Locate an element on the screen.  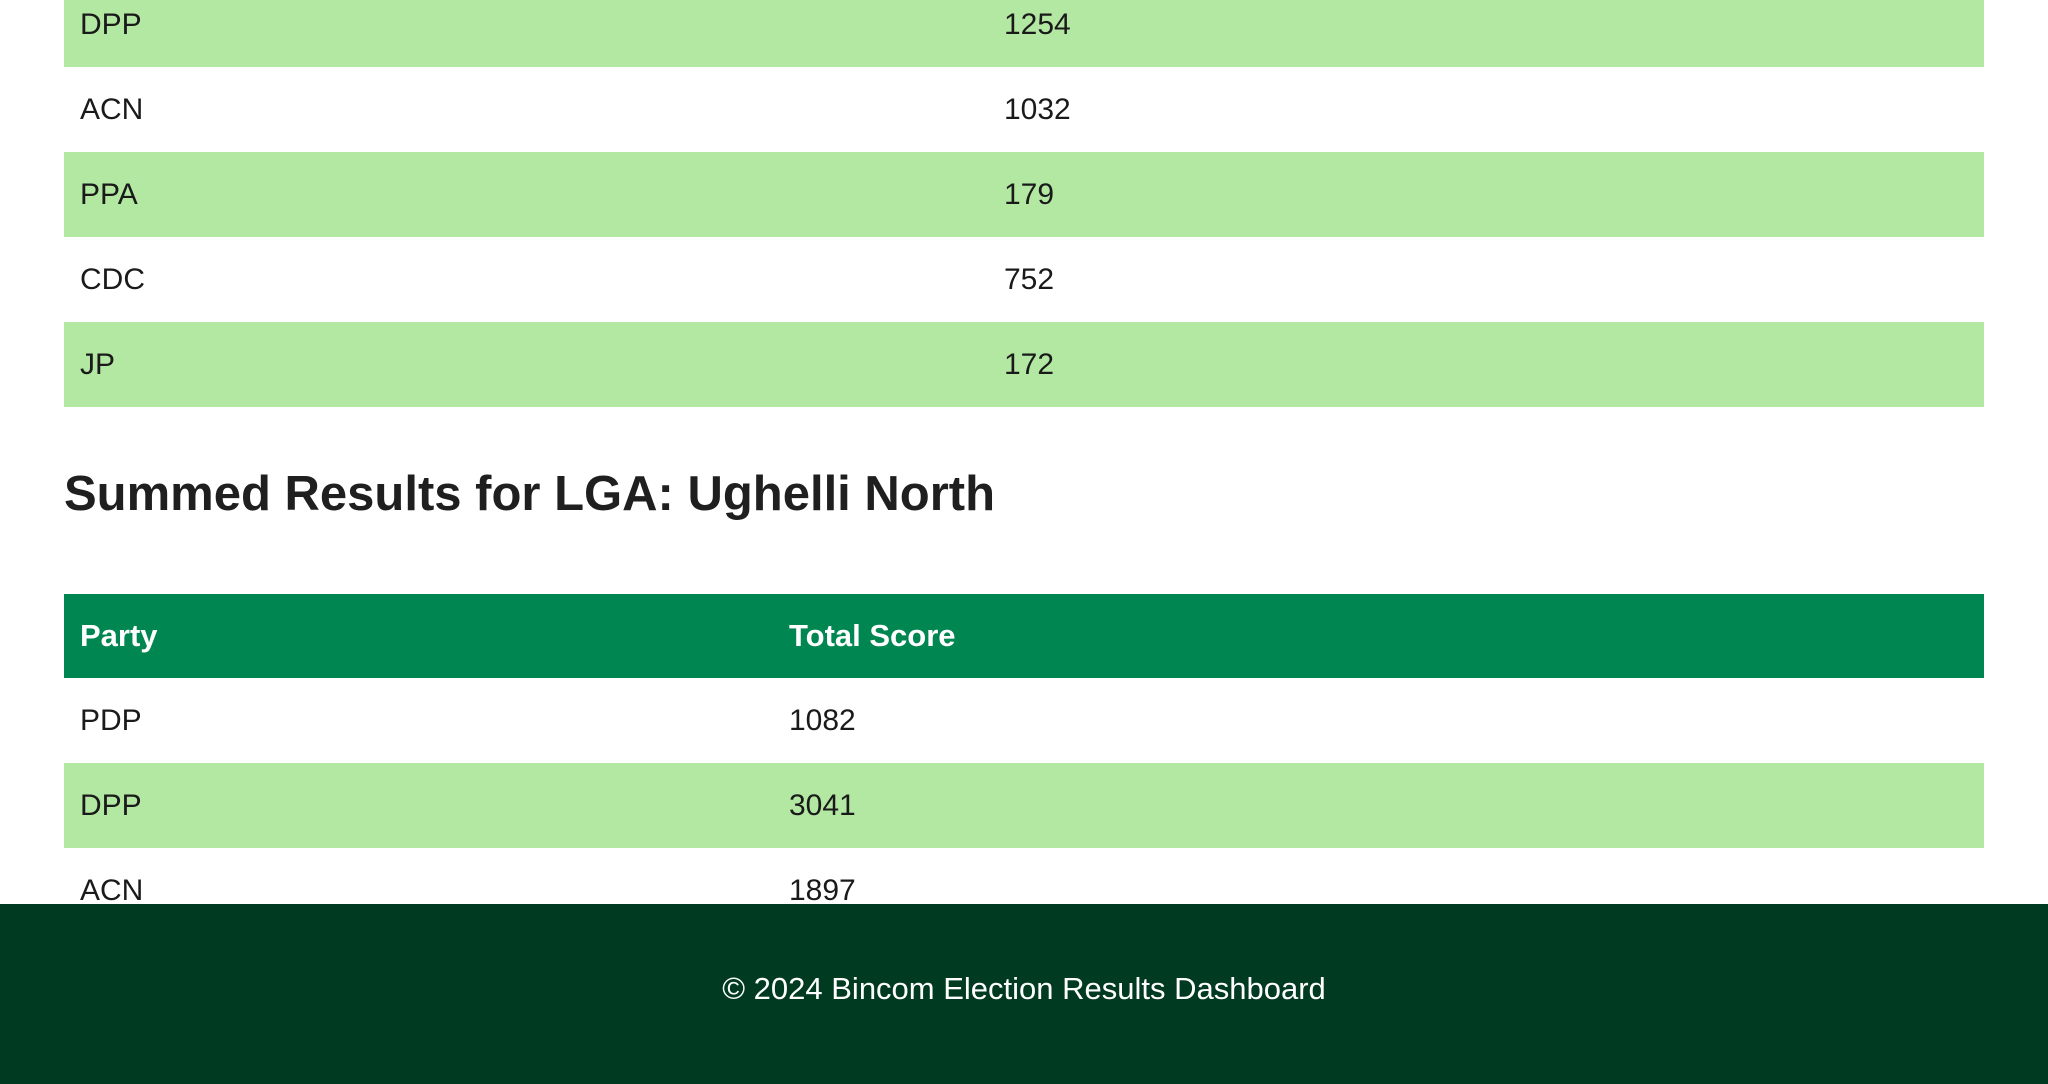
score-cell: 1254 is located at coordinates (1037, 24).